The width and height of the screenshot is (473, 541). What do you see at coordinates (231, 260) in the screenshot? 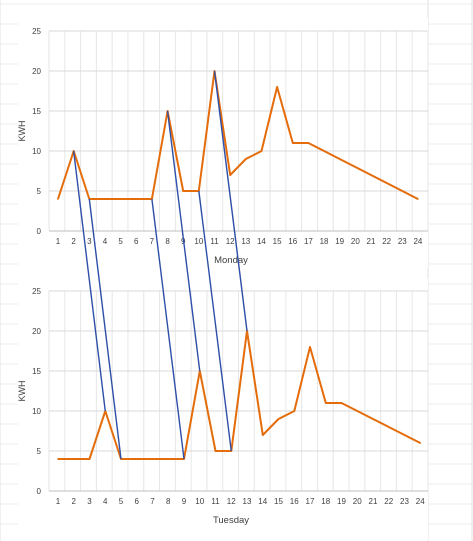
I see `x-axis-title: Monday` at bounding box center [231, 260].